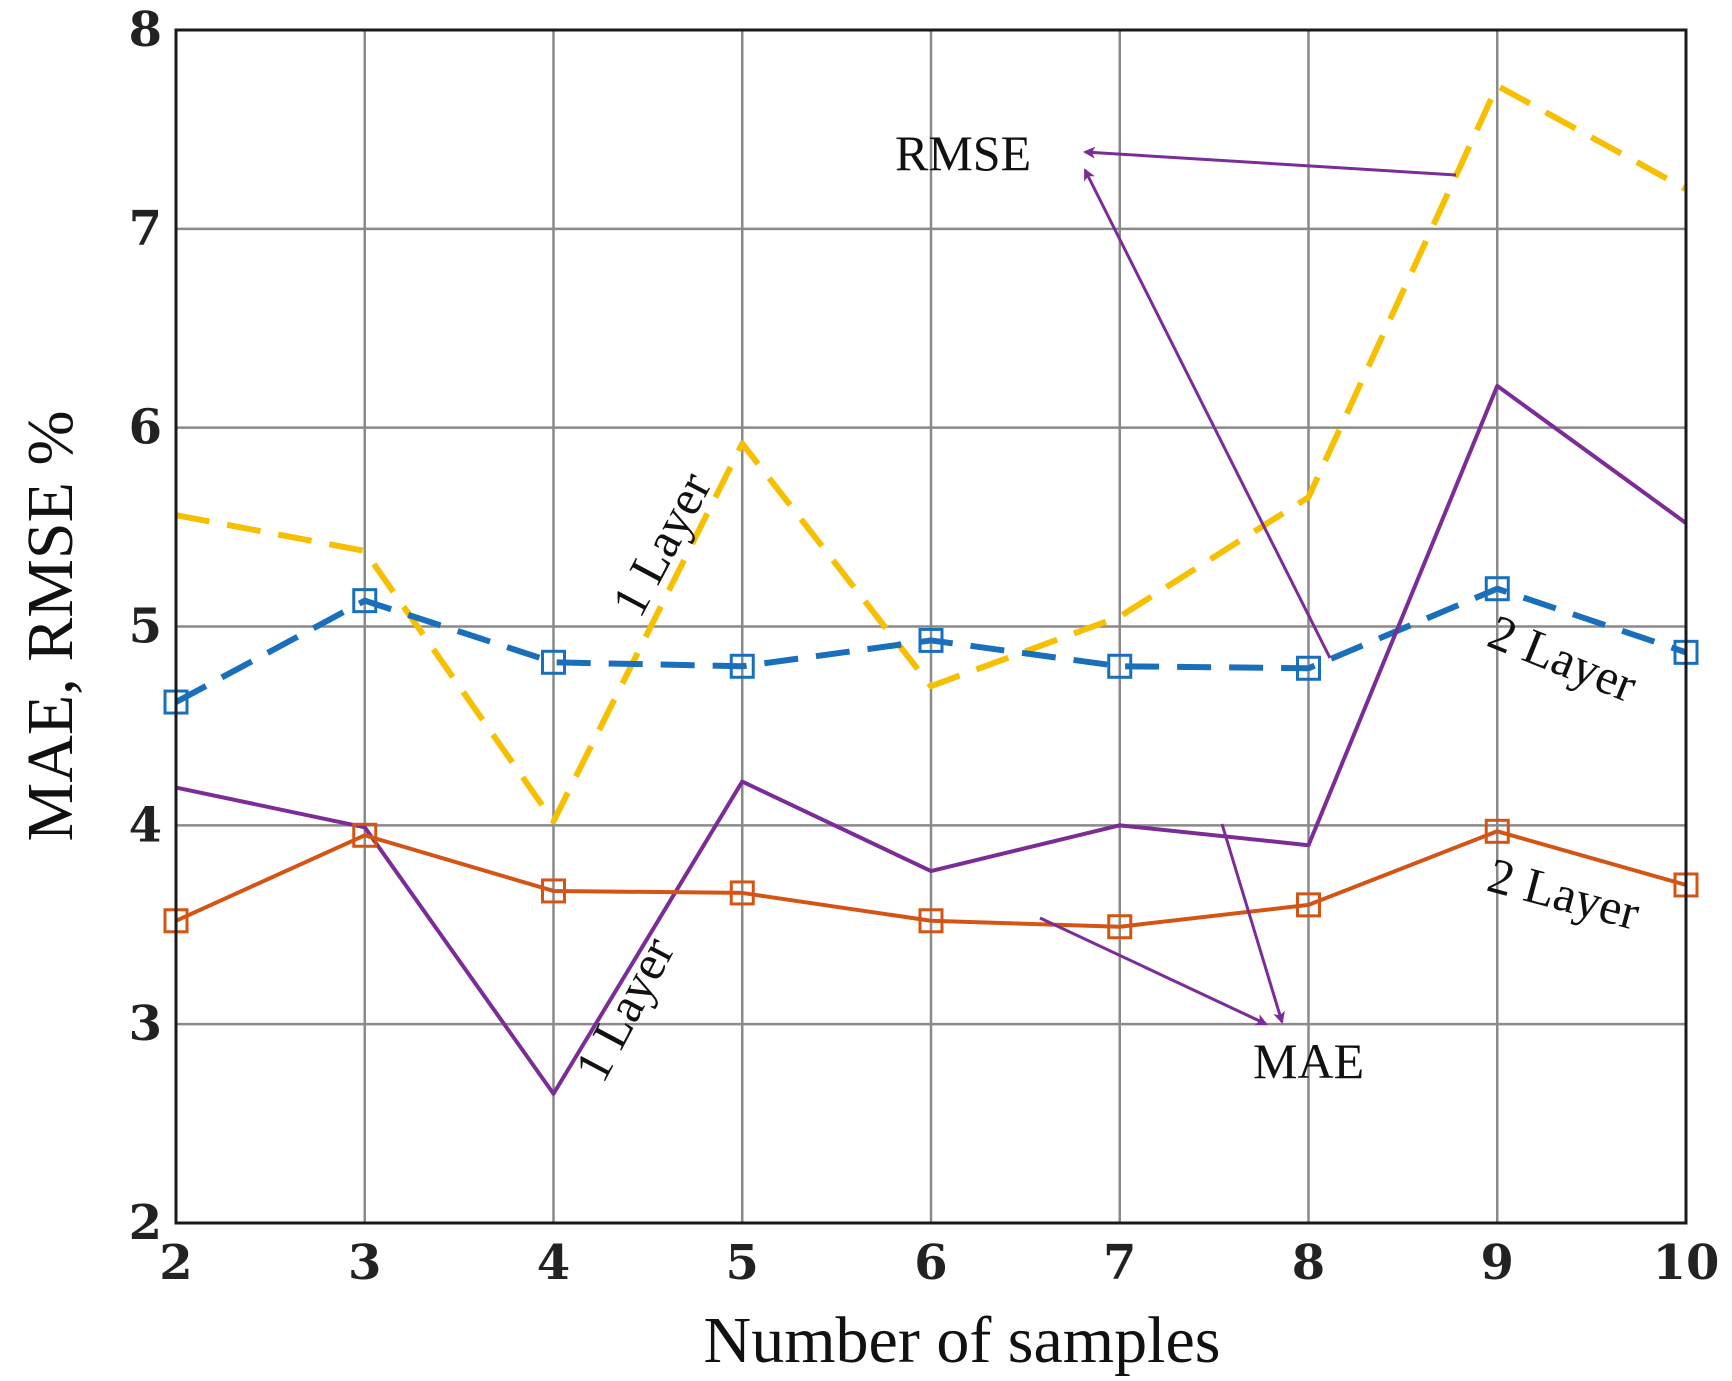 The width and height of the screenshot is (1732, 1381). I want to click on y-axis-title: MAE, RMSE %, so click(50, 626).